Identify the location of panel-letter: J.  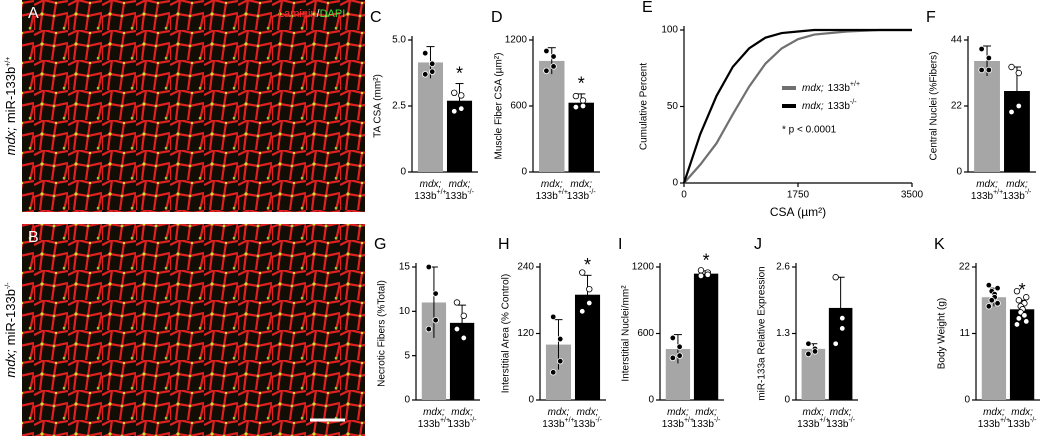
(758, 244).